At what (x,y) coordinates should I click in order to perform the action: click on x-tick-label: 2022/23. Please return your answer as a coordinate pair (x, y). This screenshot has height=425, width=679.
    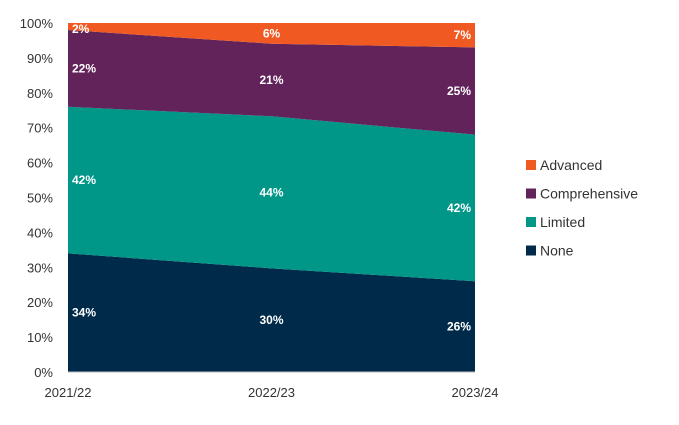
    Looking at the image, I should click on (271, 392).